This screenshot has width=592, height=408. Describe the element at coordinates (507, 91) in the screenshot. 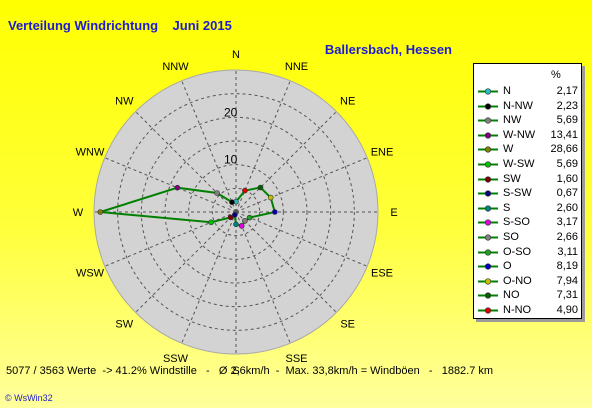

I see `legend-label: N` at that location.